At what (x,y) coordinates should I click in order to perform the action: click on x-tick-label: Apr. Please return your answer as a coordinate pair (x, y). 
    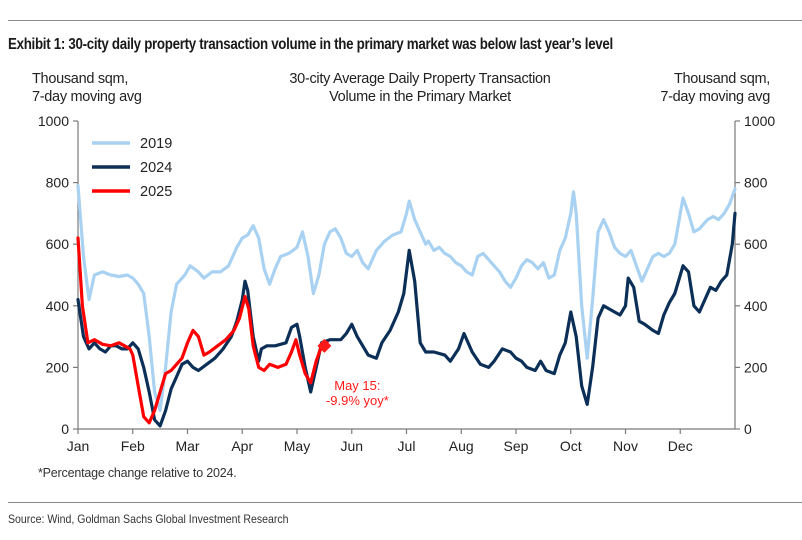
    Looking at the image, I should click on (242, 446).